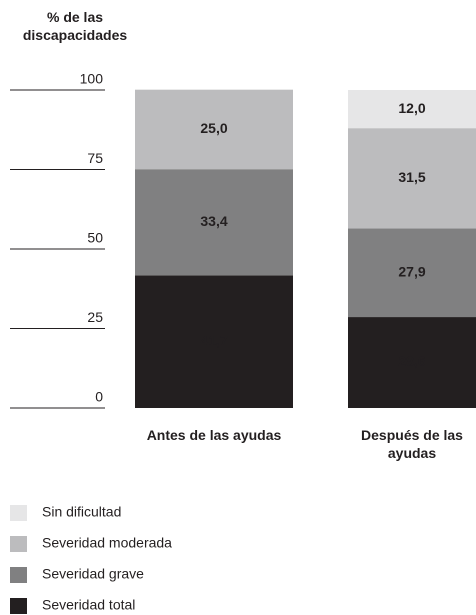 The height and width of the screenshot is (615, 476). I want to click on y-tick-label: 25, so click(95, 317).